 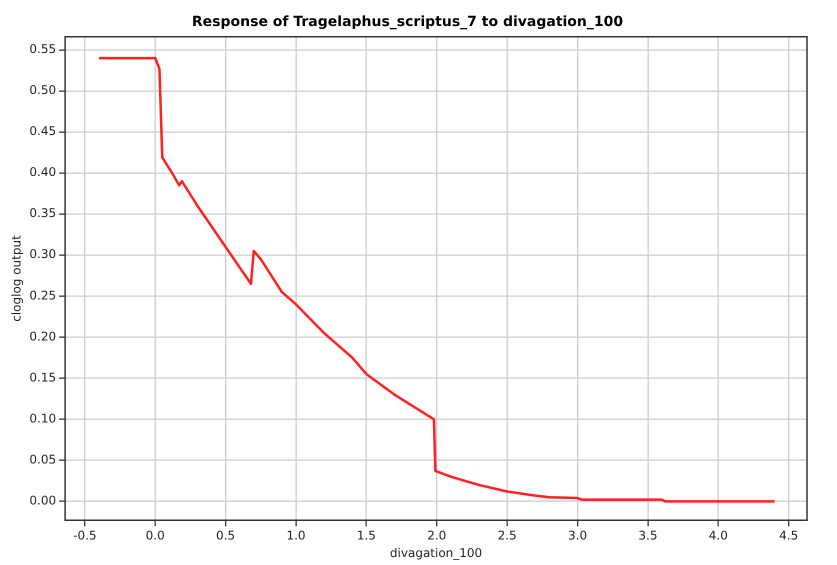 What do you see at coordinates (42, 213) in the screenshot?
I see `y-tick-label: 0.35` at bounding box center [42, 213].